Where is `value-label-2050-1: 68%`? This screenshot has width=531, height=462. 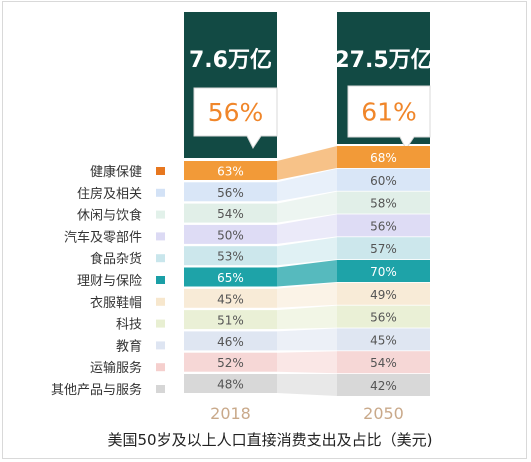 value-label-2050-1: 68% is located at coordinates (383, 158).